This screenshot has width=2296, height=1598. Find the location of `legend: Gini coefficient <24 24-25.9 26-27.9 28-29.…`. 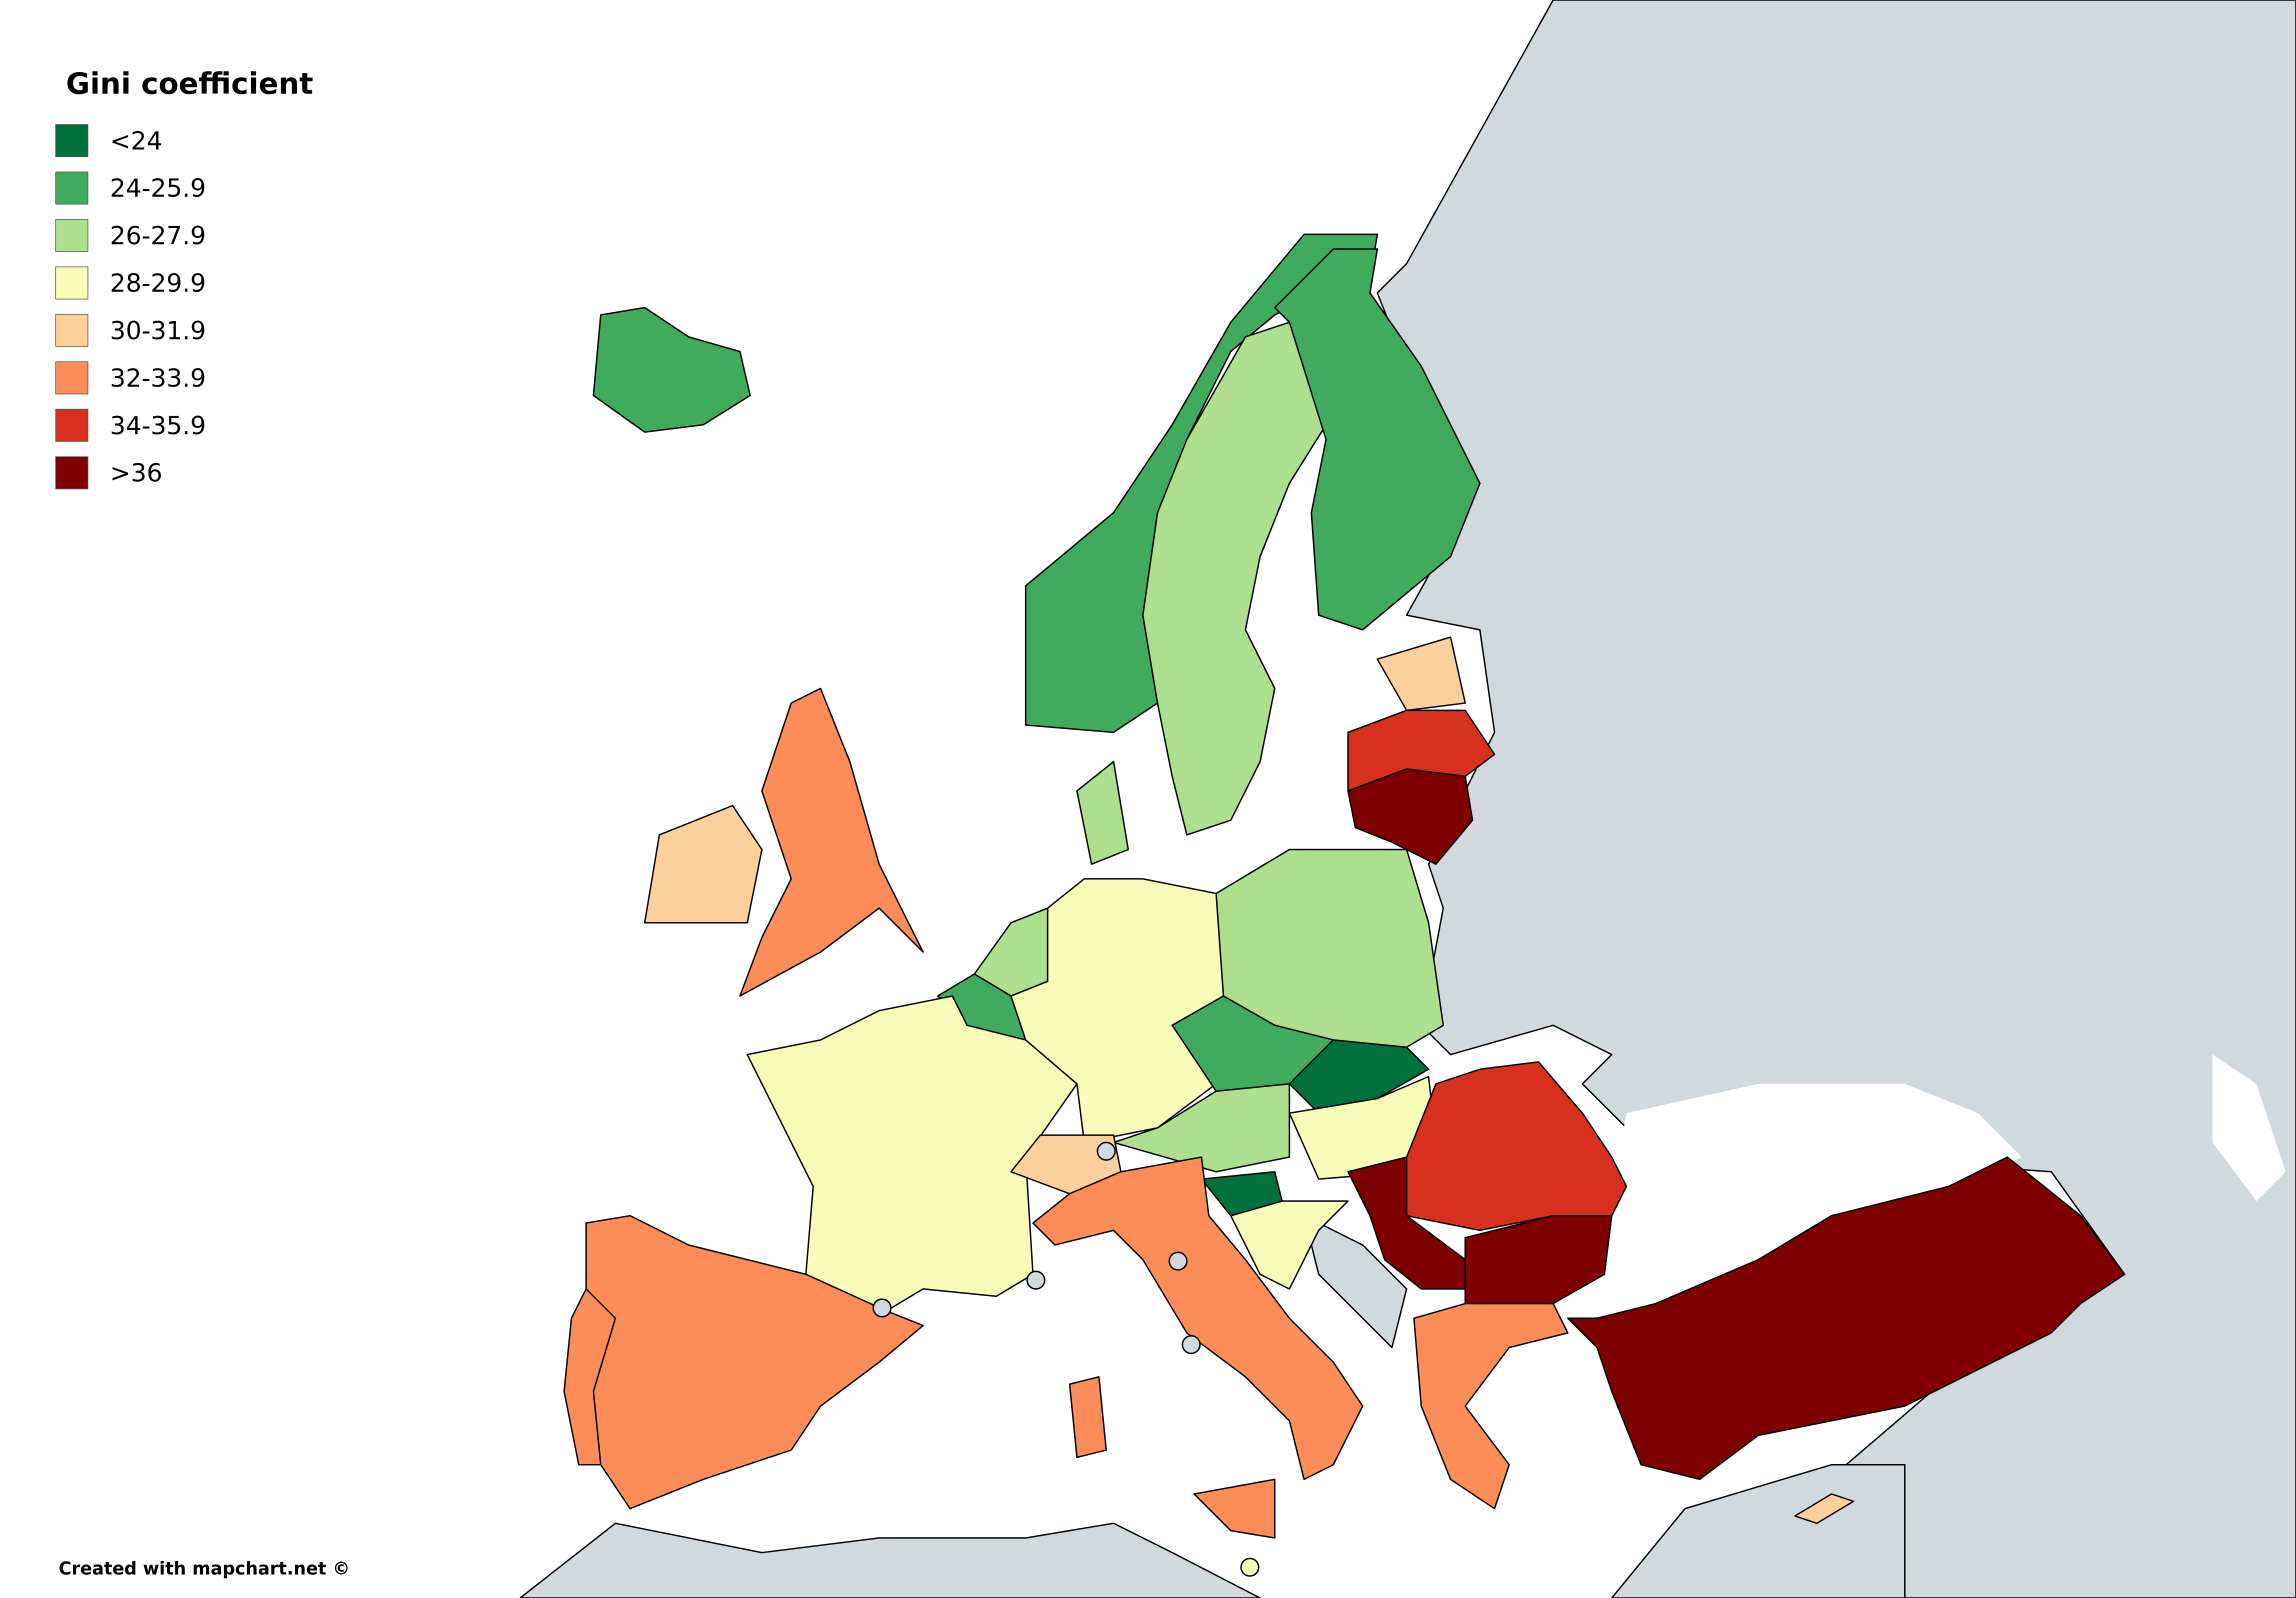

legend: Gini coefficient <24 24-25.9 26-27.9 28-29.… is located at coordinates (184, 278).